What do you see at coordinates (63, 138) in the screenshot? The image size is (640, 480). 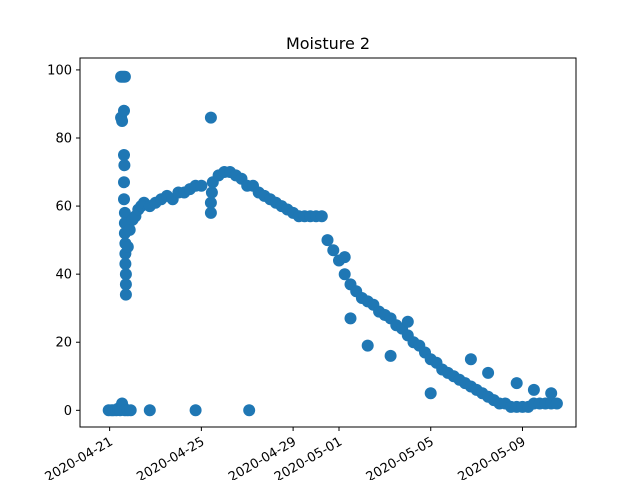 I see `y-tick-label: 80` at bounding box center [63, 138].